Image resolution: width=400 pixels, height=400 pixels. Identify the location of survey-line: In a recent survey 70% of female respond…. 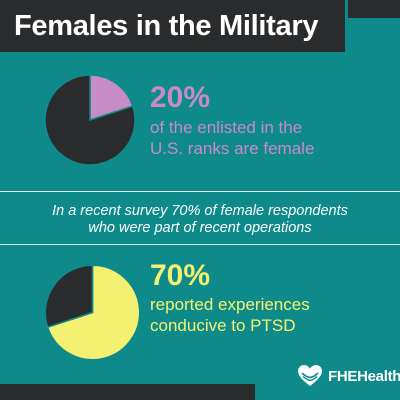
(200, 211).